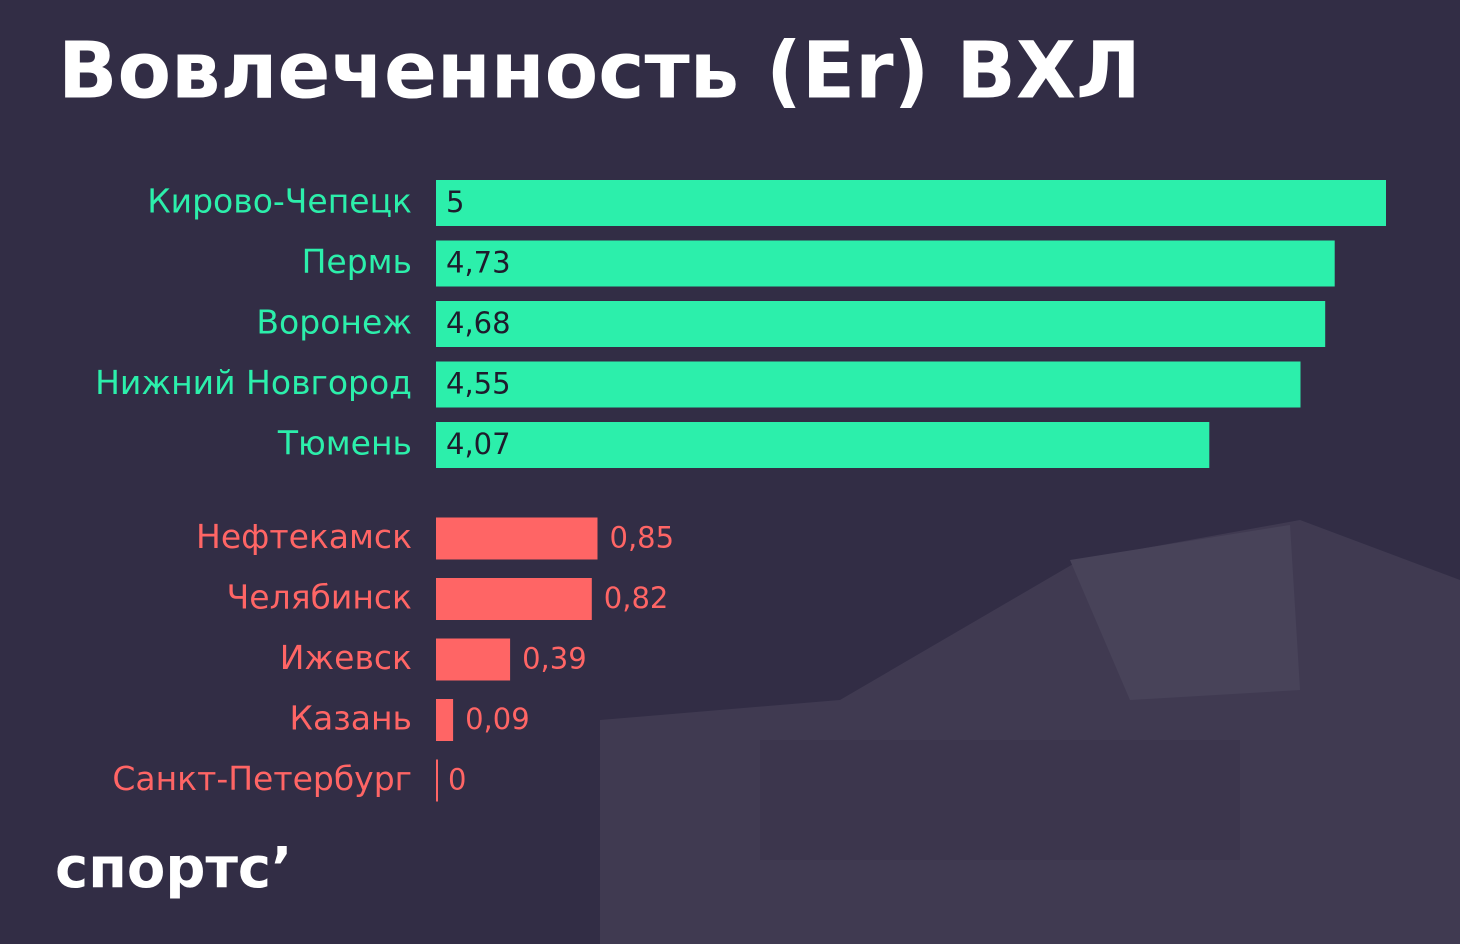  What do you see at coordinates (253, 382) in the screenshot?
I see `category-label: Нижний Новгород` at bounding box center [253, 382].